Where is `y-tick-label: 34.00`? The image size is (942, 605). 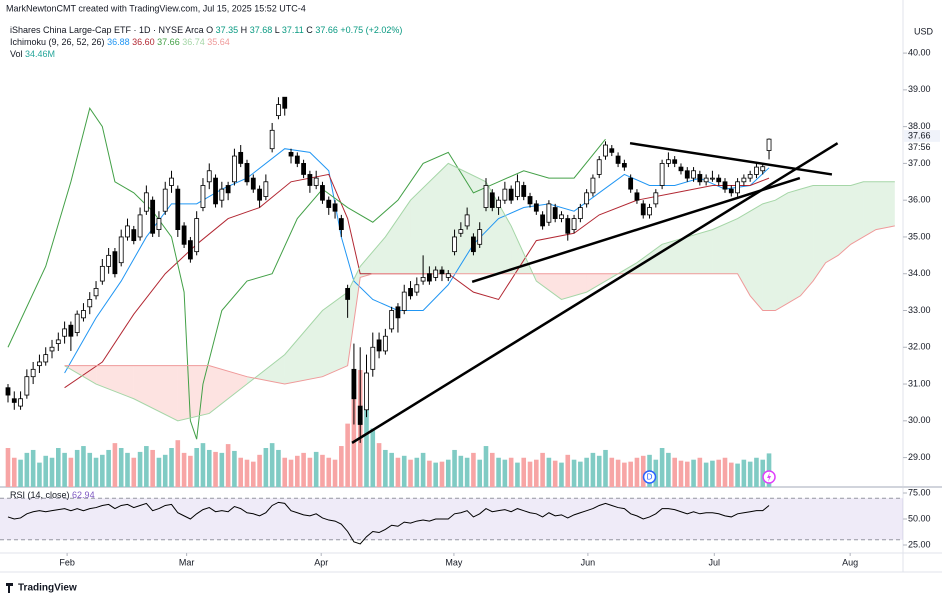 y-tick-label: 34.00 is located at coordinates (919, 273).